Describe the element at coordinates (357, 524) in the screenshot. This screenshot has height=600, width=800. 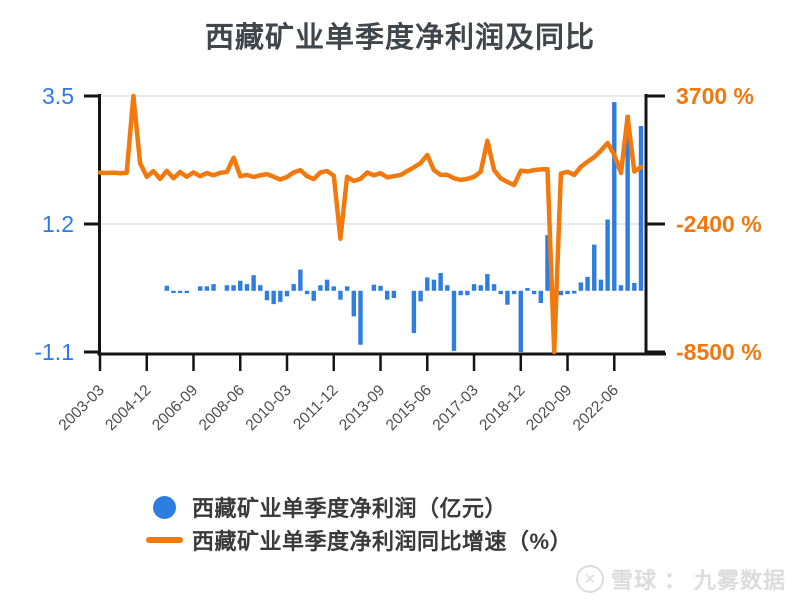
I see `legend: 西藏矿业单季度净利润（亿元） 西藏矿业单季度净利润同比增速（%）` at that location.